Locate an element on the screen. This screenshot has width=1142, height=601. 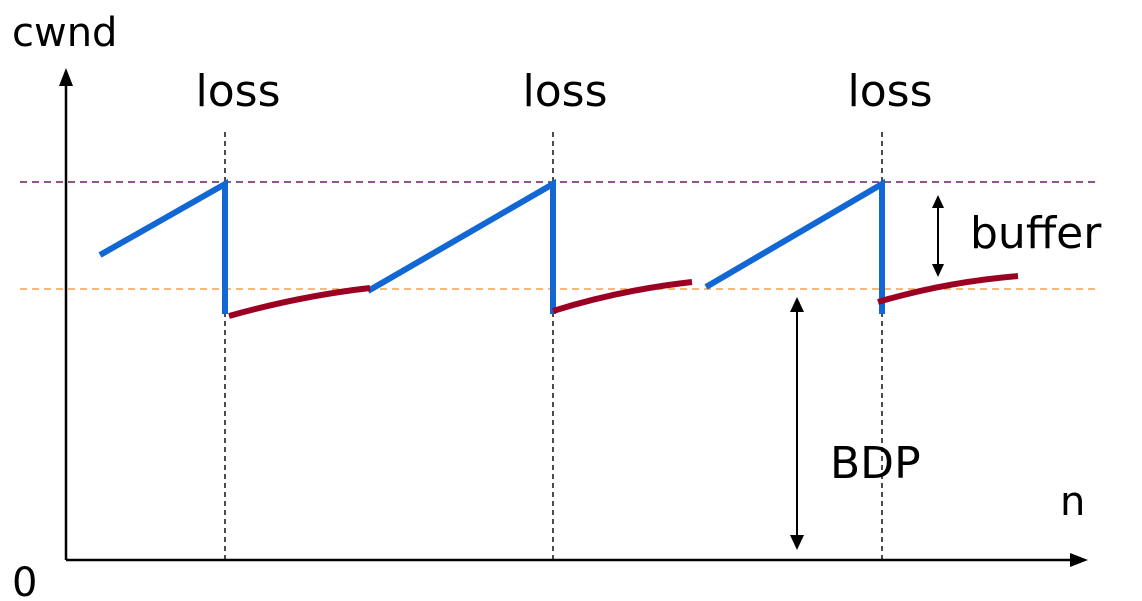
y-axis is located at coordinates (66, 314).